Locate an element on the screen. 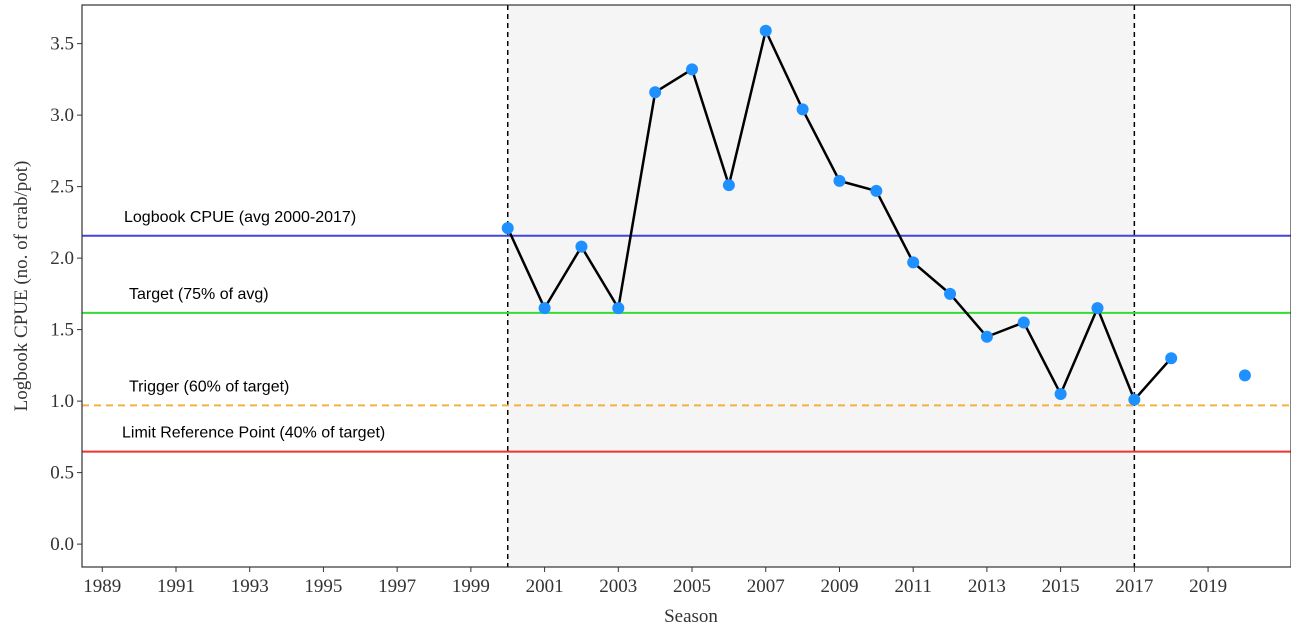  x-tick-label: 2011 is located at coordinates (913, 586).